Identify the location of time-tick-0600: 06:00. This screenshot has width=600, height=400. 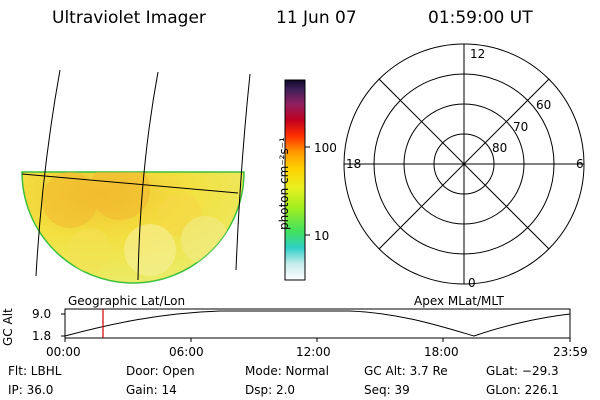
(186, 352).